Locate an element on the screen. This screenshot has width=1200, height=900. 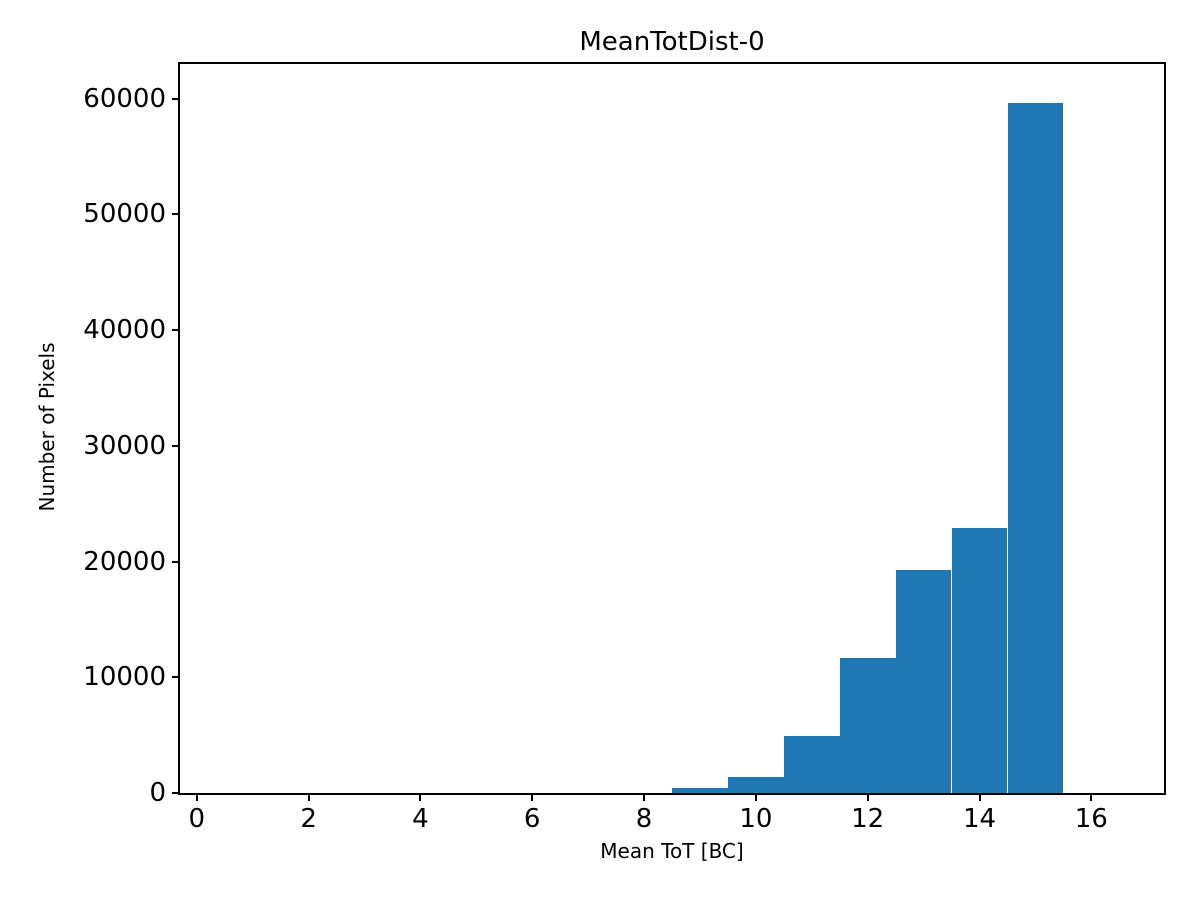
x-axis-label: Mean ToT [BC] is located at coordinates (672, 851).